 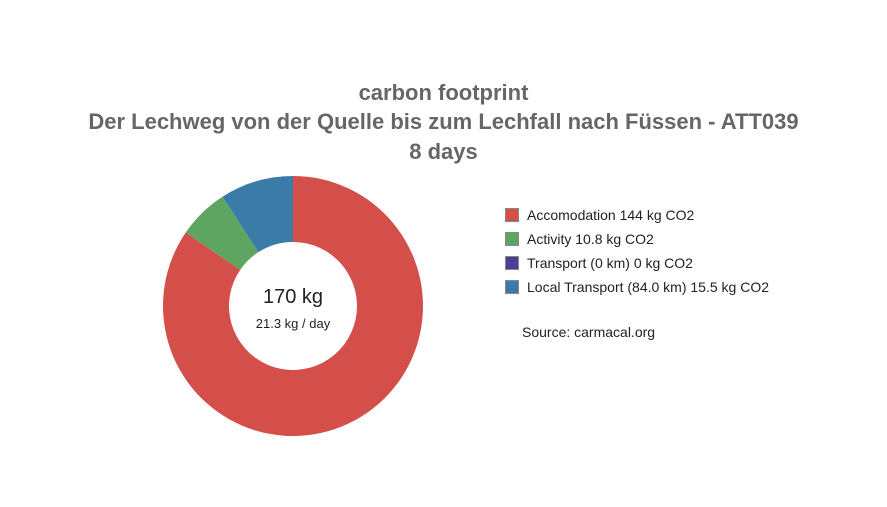 I want to click on legend-label: Activity 10.8 kg CO2, so click(x=590, y=239).